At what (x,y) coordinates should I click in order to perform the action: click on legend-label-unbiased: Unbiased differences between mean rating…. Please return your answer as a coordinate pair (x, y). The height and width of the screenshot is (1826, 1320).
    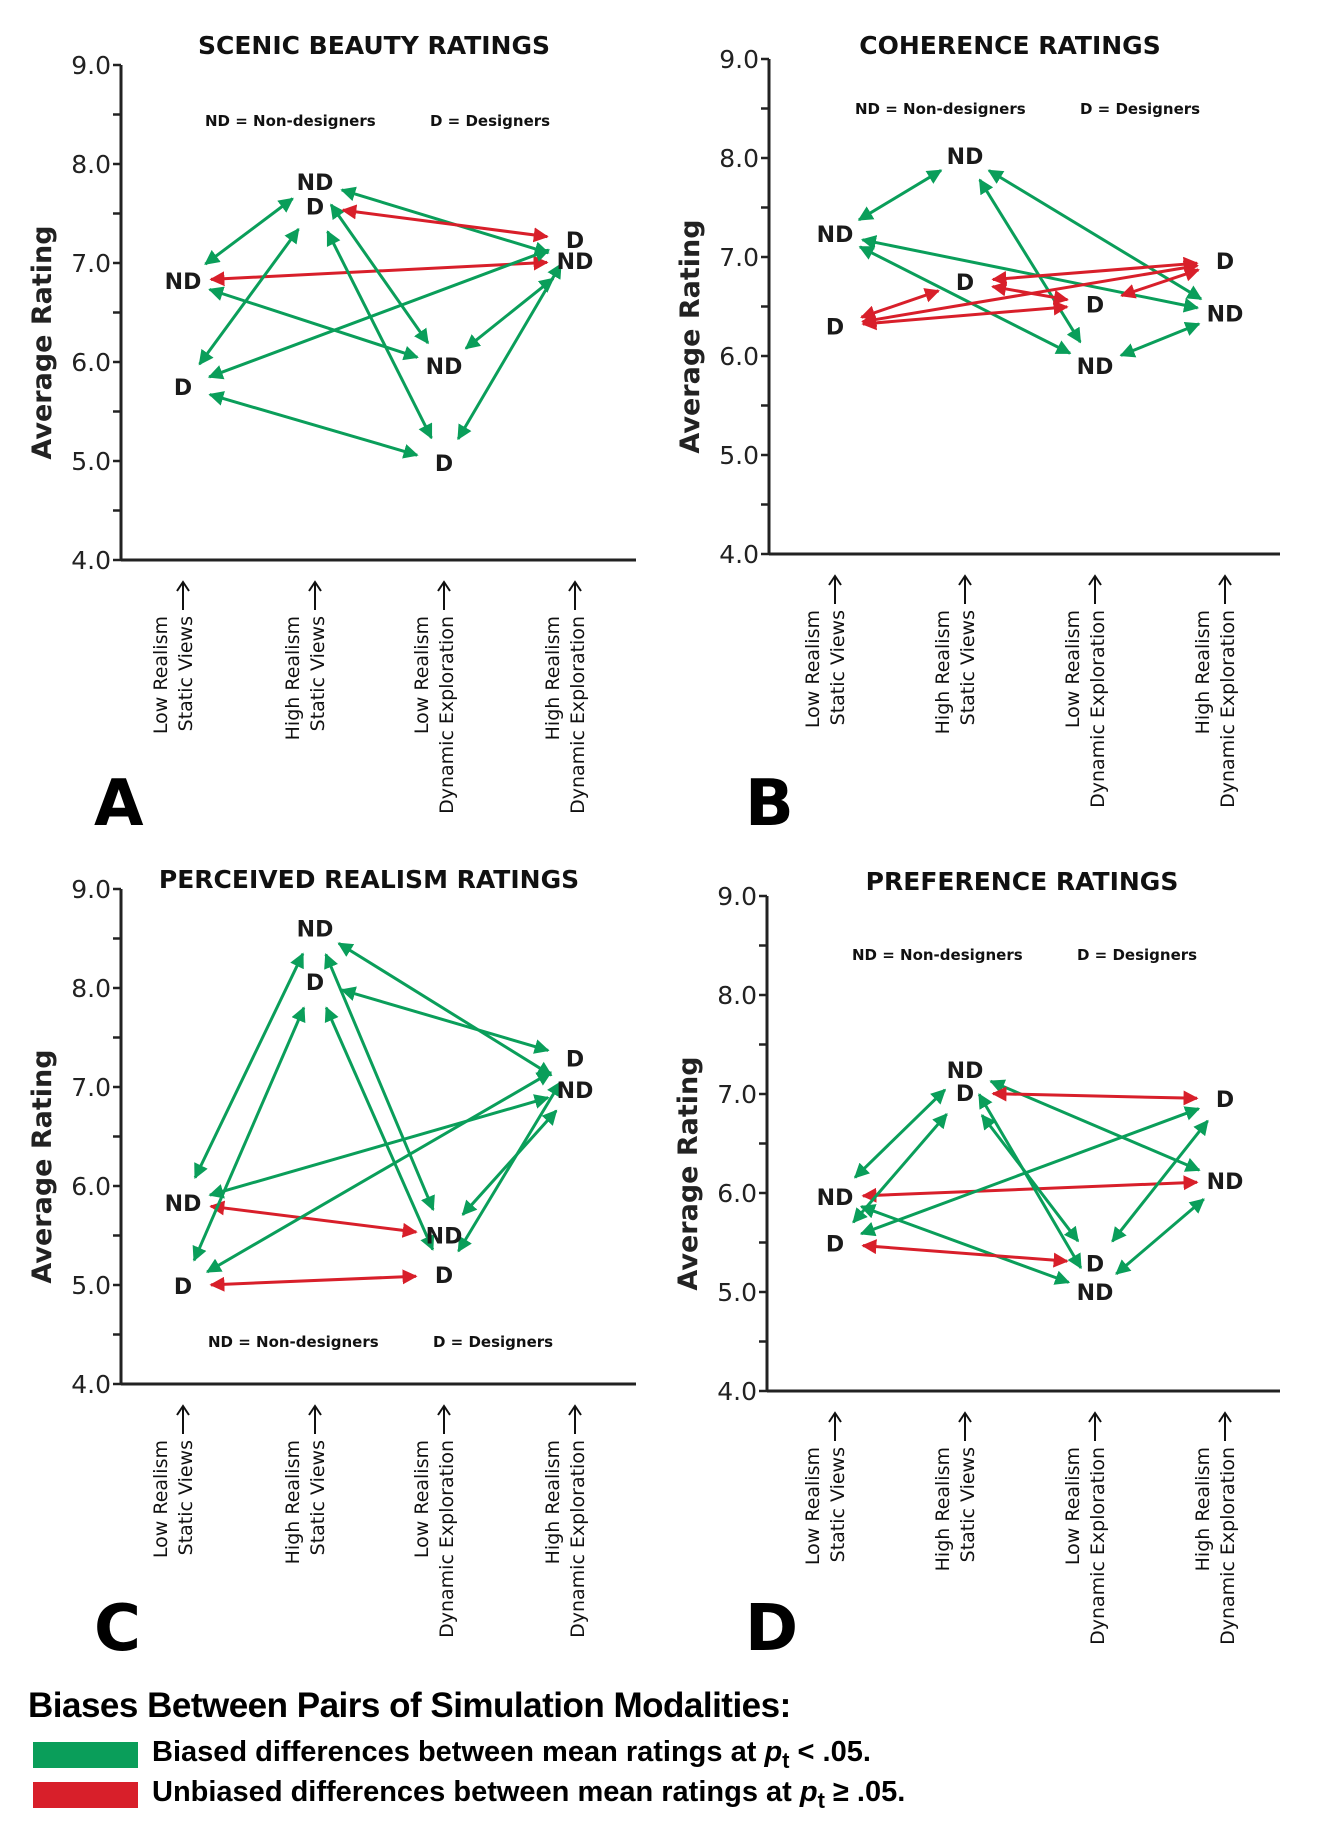
    Looking at the image, I should click on (529, 1794).